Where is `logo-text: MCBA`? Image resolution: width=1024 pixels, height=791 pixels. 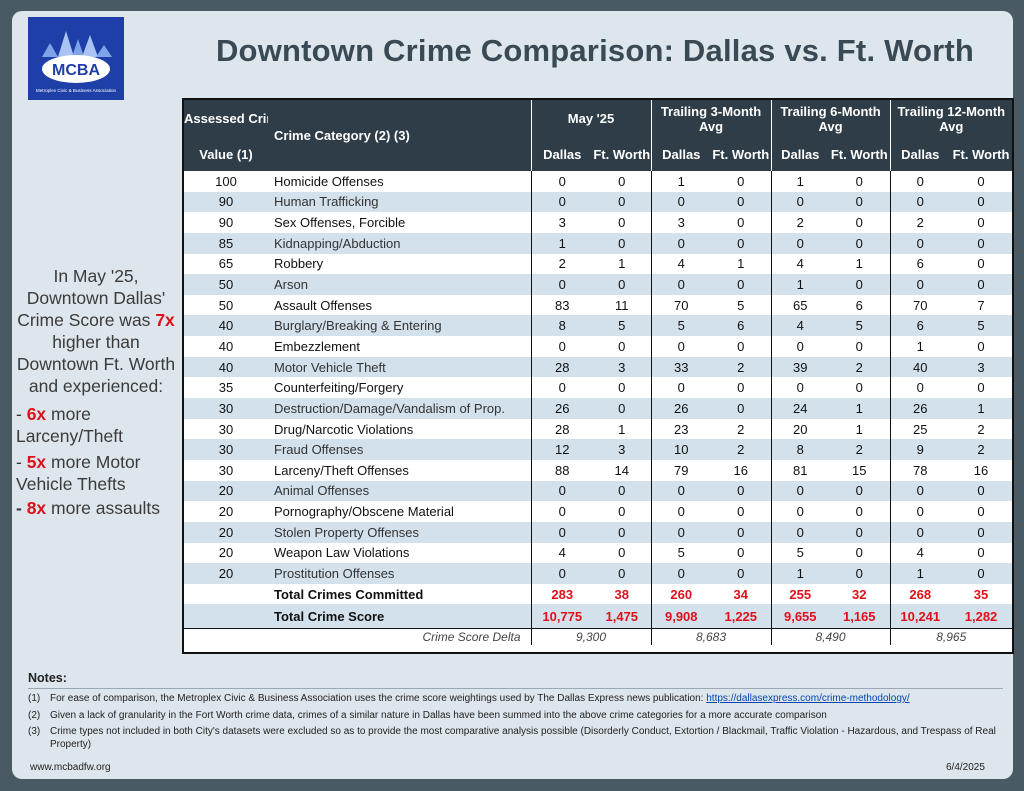
logo-text: MCBA is located at coordinates (76, 70).